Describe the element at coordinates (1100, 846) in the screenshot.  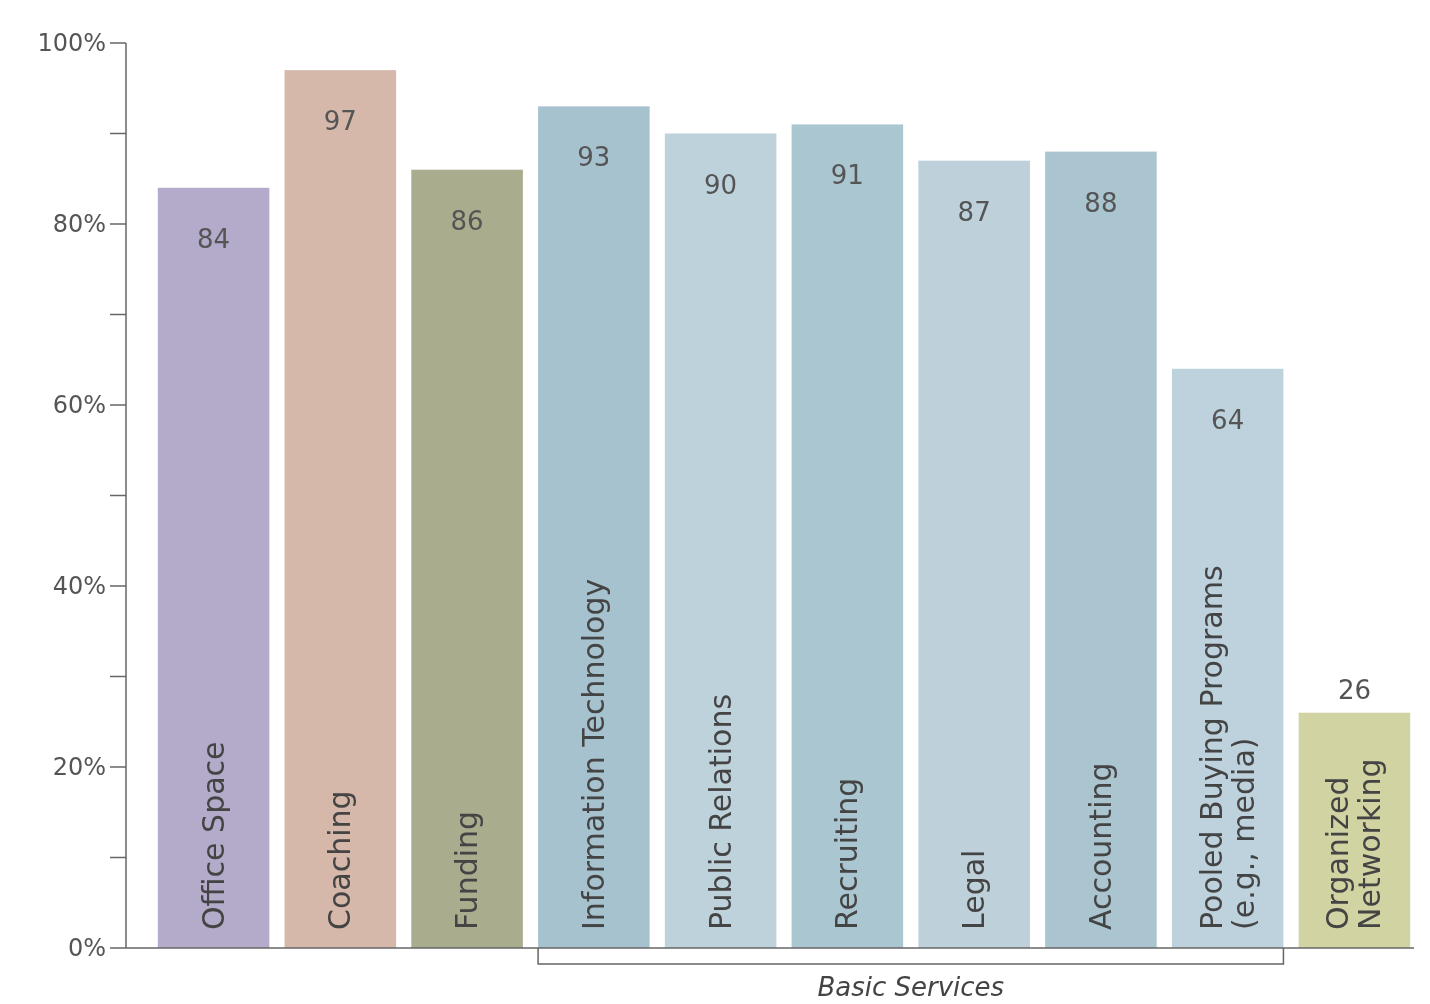
I see `x-tick-label: Accounting` at that location.